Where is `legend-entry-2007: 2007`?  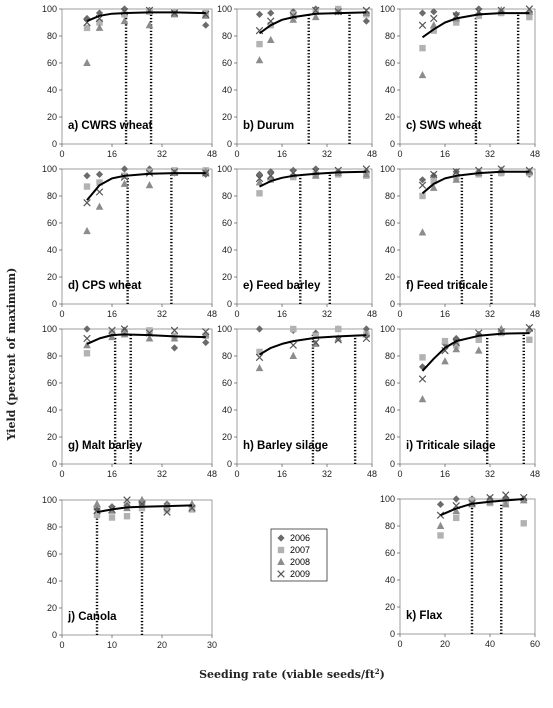 legend-entry-2007: 2007 is located at coordinates (293, 550).